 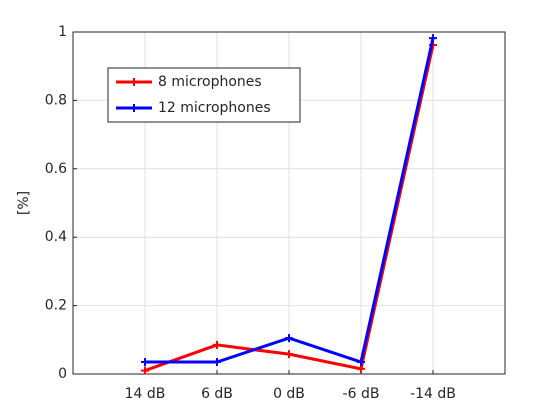 What do you see at coordinates (56, 169) in the screenshot?
I see `y-tick-label: 0.6` at bounding box center [56, 169].